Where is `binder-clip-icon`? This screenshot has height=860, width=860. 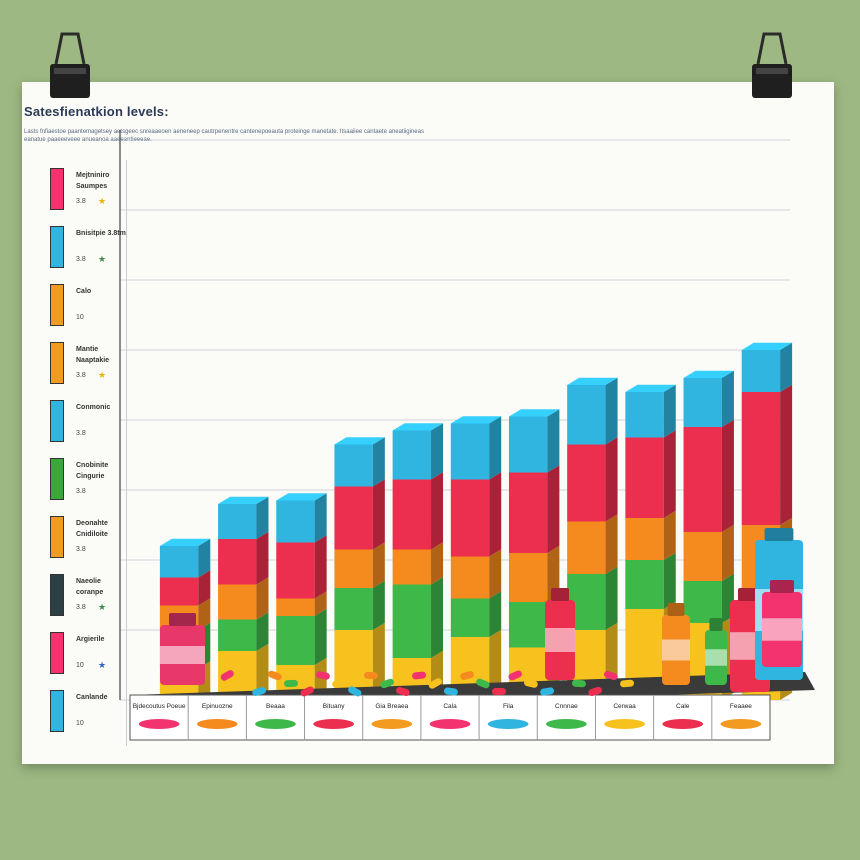
binder-clip-icon is located at coordinates (70, 65).